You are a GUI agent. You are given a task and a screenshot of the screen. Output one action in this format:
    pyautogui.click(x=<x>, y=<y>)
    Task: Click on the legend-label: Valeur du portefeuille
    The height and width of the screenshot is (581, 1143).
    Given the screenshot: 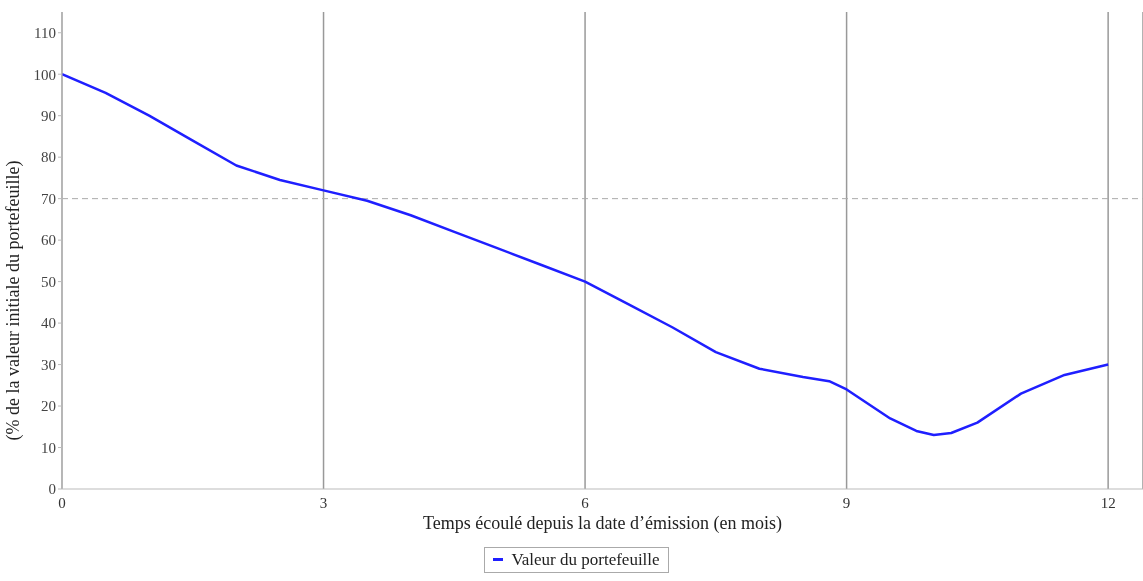 What is the action you would take?
    pyautogui.click(x=585, y=560)
    